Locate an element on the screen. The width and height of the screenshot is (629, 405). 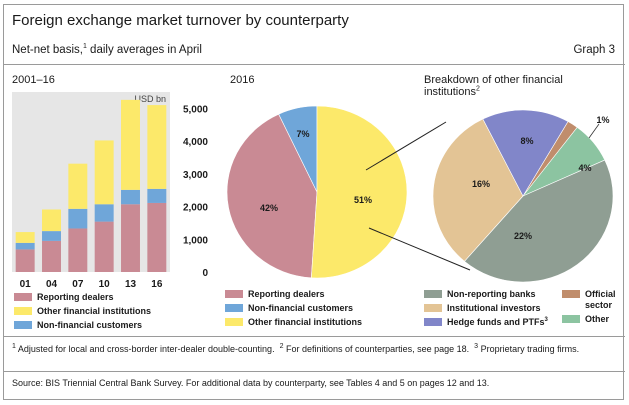
legend2-non-financial-label: Non-financial customers is located at coordinates (300, 308).